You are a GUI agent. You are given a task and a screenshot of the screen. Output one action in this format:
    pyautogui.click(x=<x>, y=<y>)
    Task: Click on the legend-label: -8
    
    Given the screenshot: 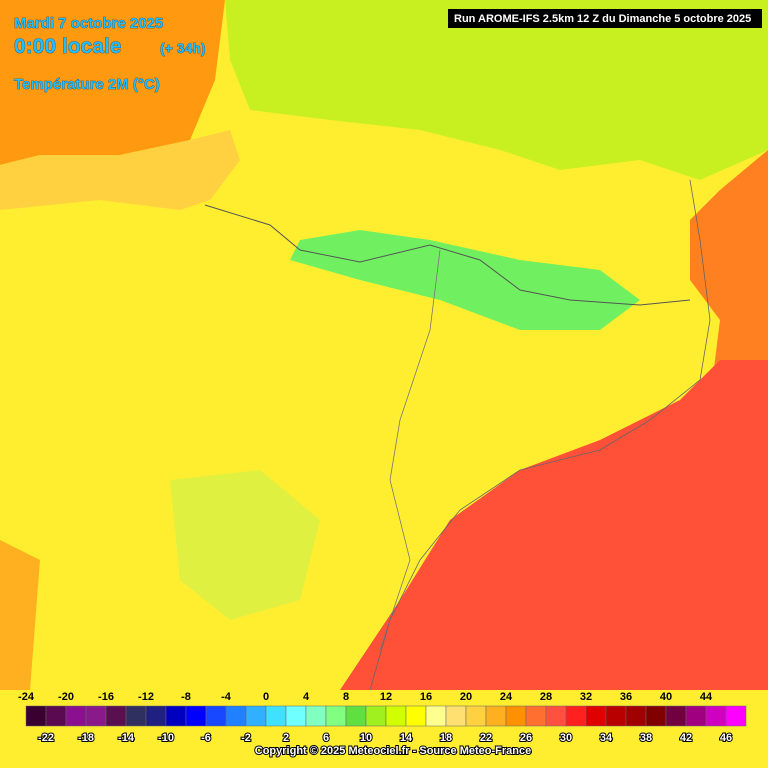 What is the action you would take?
    pyautogui.click(x=186, y=697)
    